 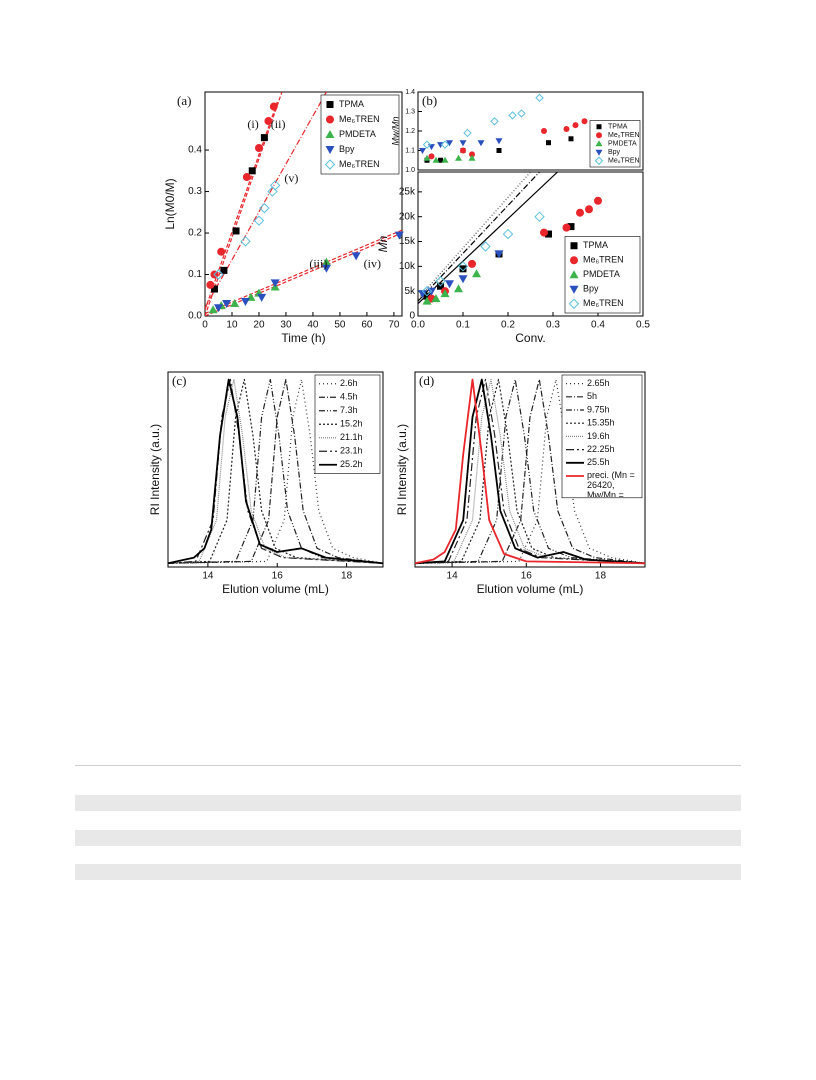 I want to click on x-tick-label: 0.3, so click(x=553, y=325).